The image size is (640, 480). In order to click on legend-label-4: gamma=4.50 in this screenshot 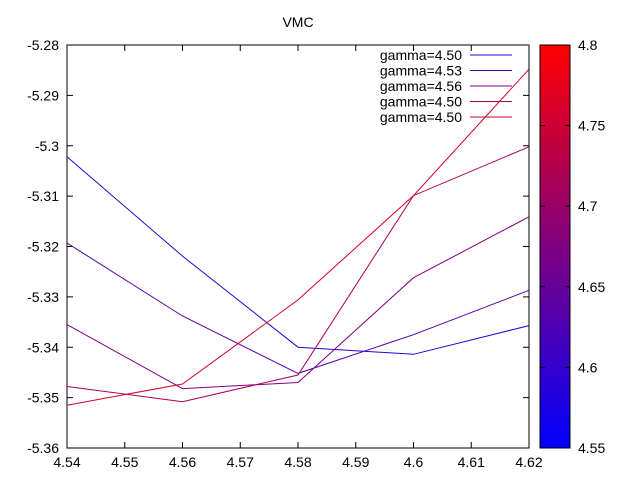, I will do `click(421, 102)`.